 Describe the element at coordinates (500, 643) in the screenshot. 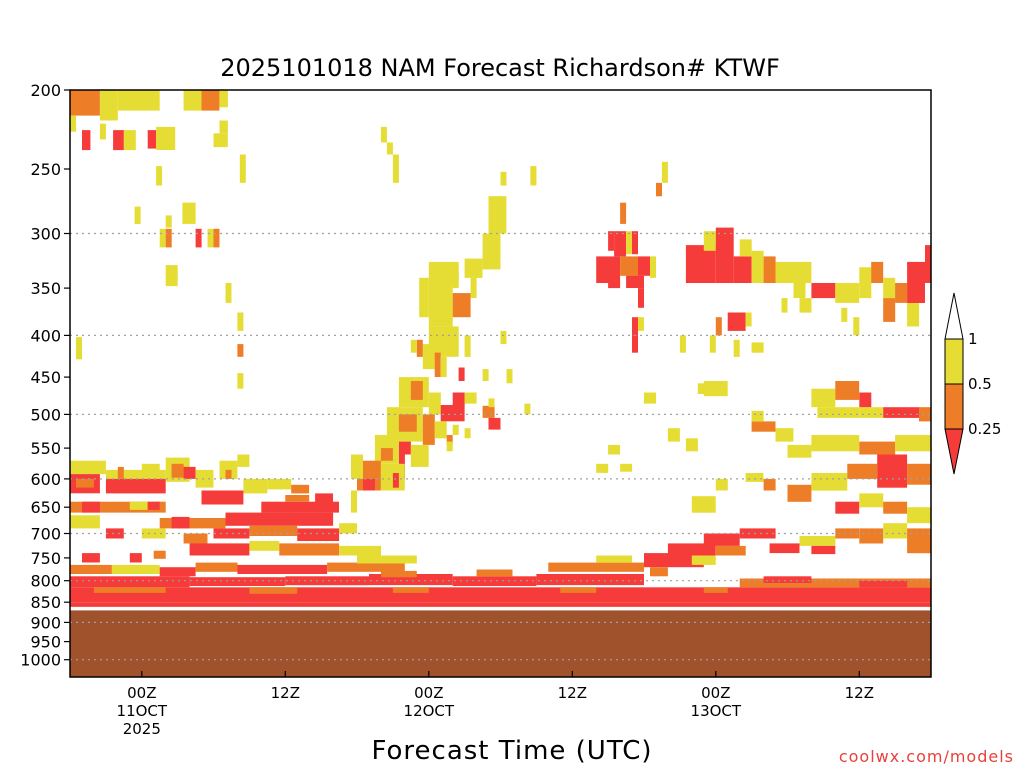

I see `ground-fill` at that location.